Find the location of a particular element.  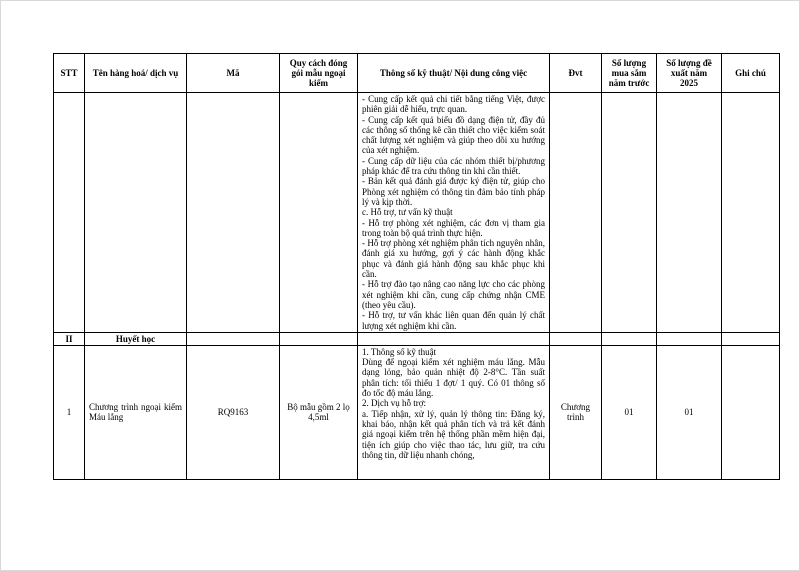

column-header: Quy cách đóng gói mẫu ngoại kiểm is located at coordinates (318, 73).